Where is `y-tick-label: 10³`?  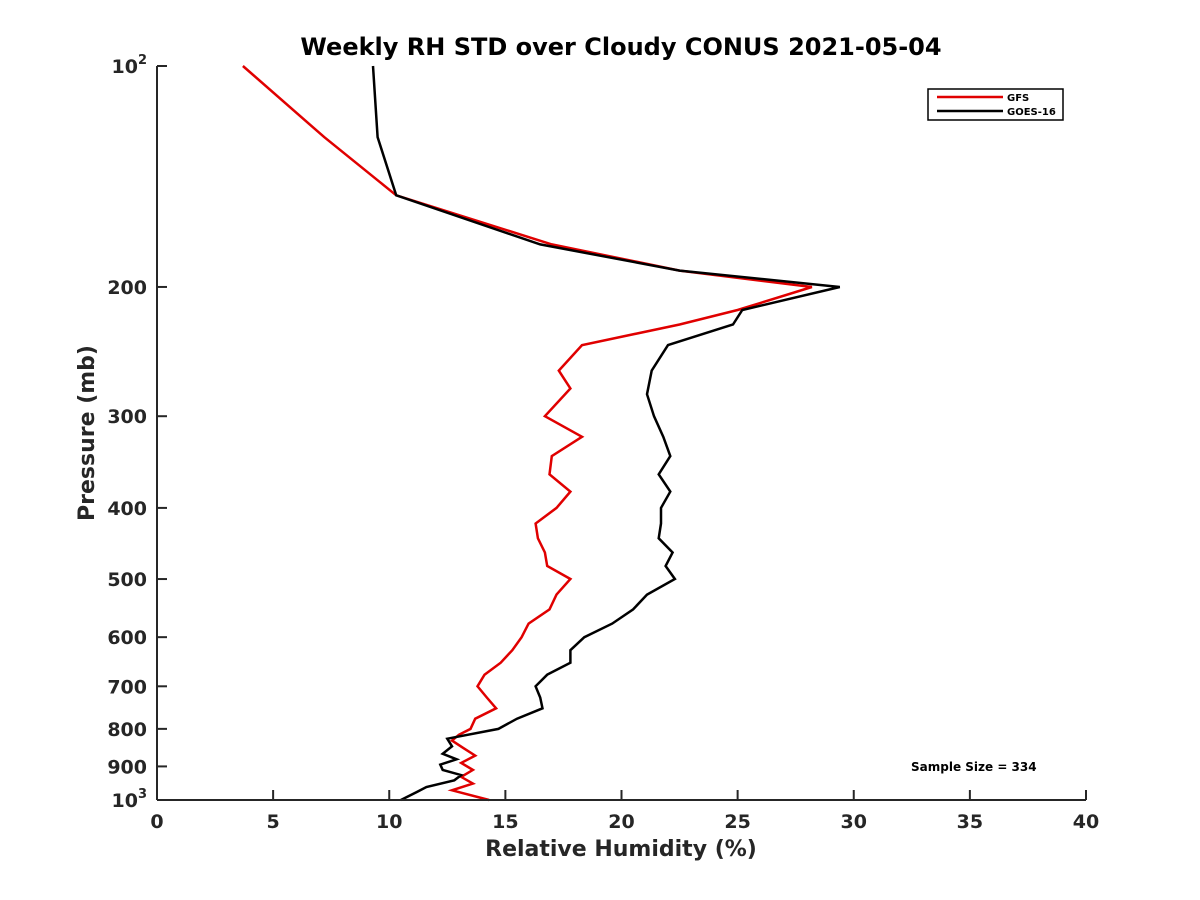 y-tick-label: 10³ is located at coordinates (130, 799).